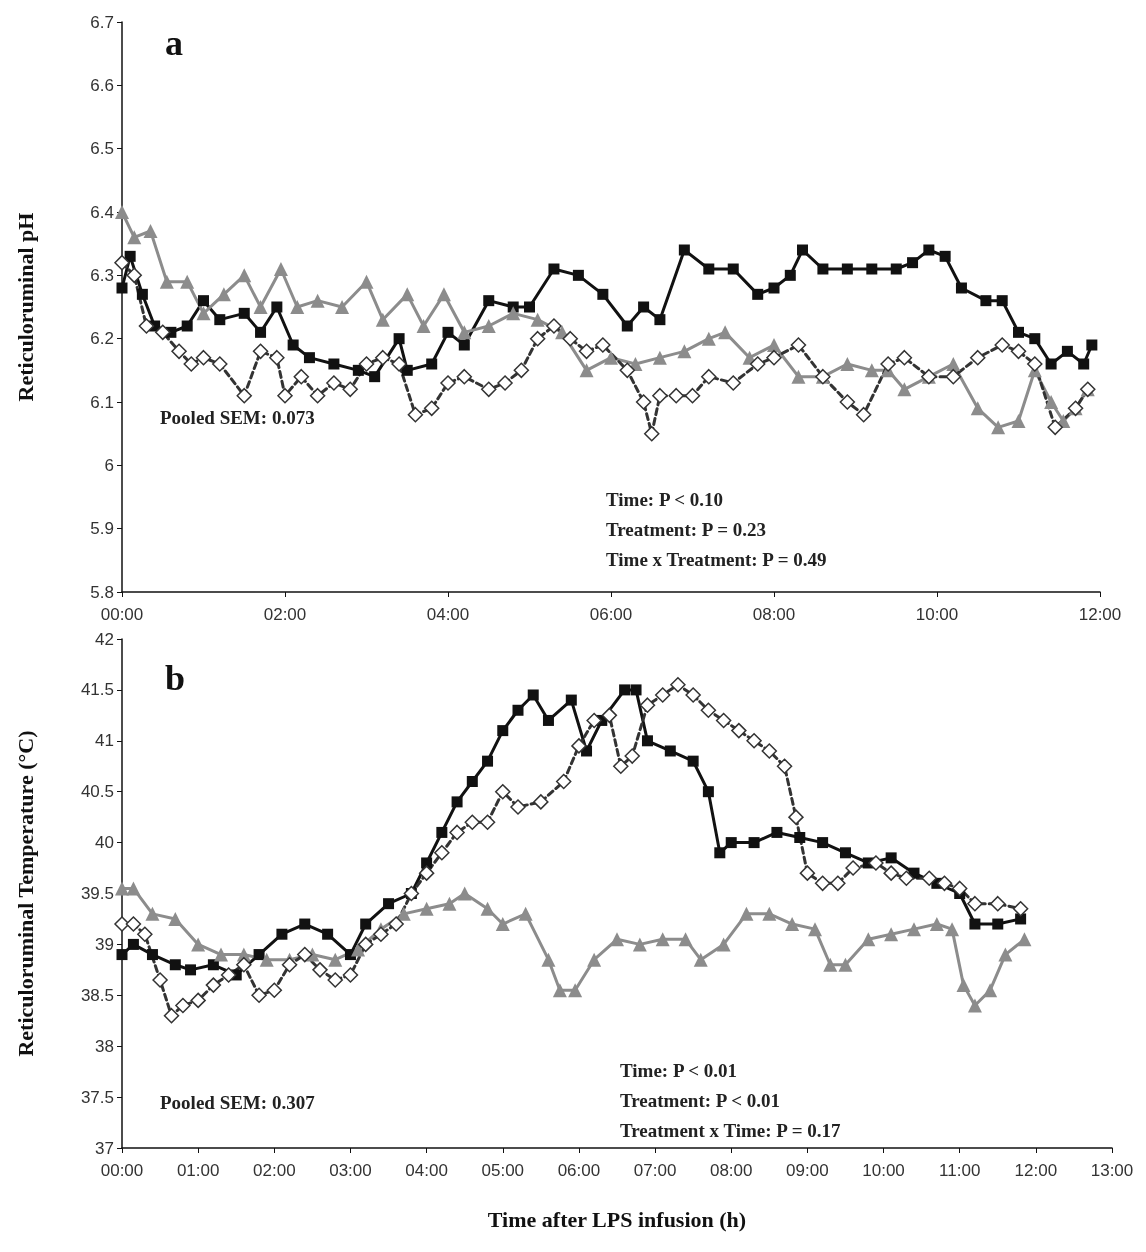 This screenshot has width=1146, height=1252. What do you see at coordinates (25, 307) in the screenshot?
I see `y-axis-title: Reticuloruminal pH` at bounding box center [25, 307].